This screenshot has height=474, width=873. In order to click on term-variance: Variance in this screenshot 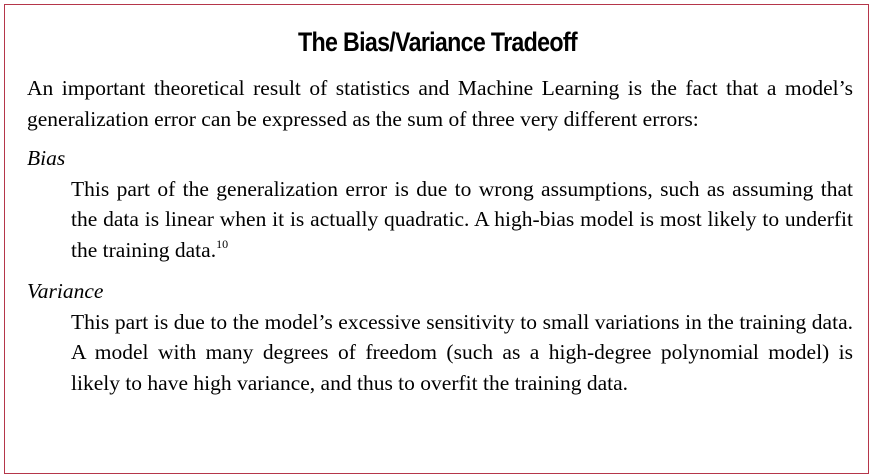, I will do `click(65, 291)`.